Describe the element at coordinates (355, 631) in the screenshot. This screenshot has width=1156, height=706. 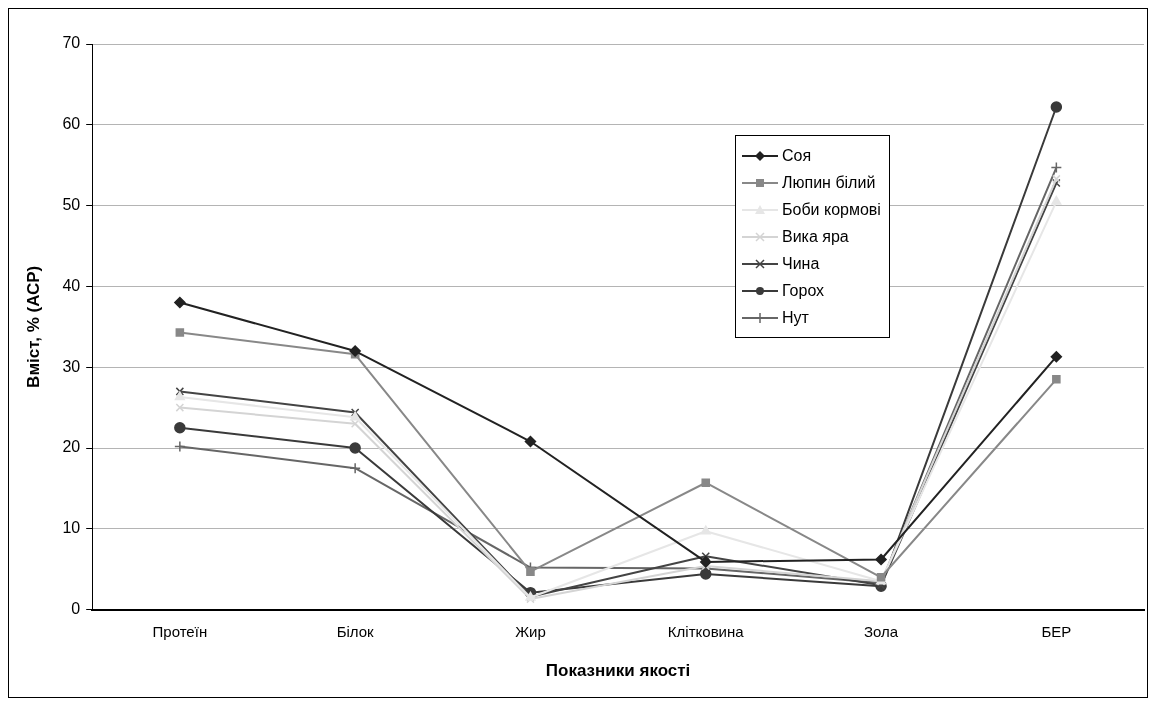
I see `x-tick-label: Білок` at that location.